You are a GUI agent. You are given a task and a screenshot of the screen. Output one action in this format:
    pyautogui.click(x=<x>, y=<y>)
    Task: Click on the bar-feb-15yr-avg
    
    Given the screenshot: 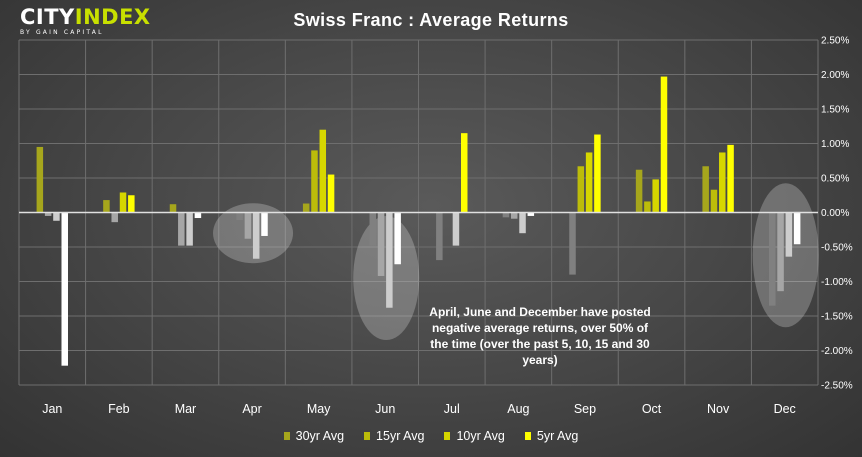 What is the action you would take?
    pyautogui.click(x=114, y=217)
    